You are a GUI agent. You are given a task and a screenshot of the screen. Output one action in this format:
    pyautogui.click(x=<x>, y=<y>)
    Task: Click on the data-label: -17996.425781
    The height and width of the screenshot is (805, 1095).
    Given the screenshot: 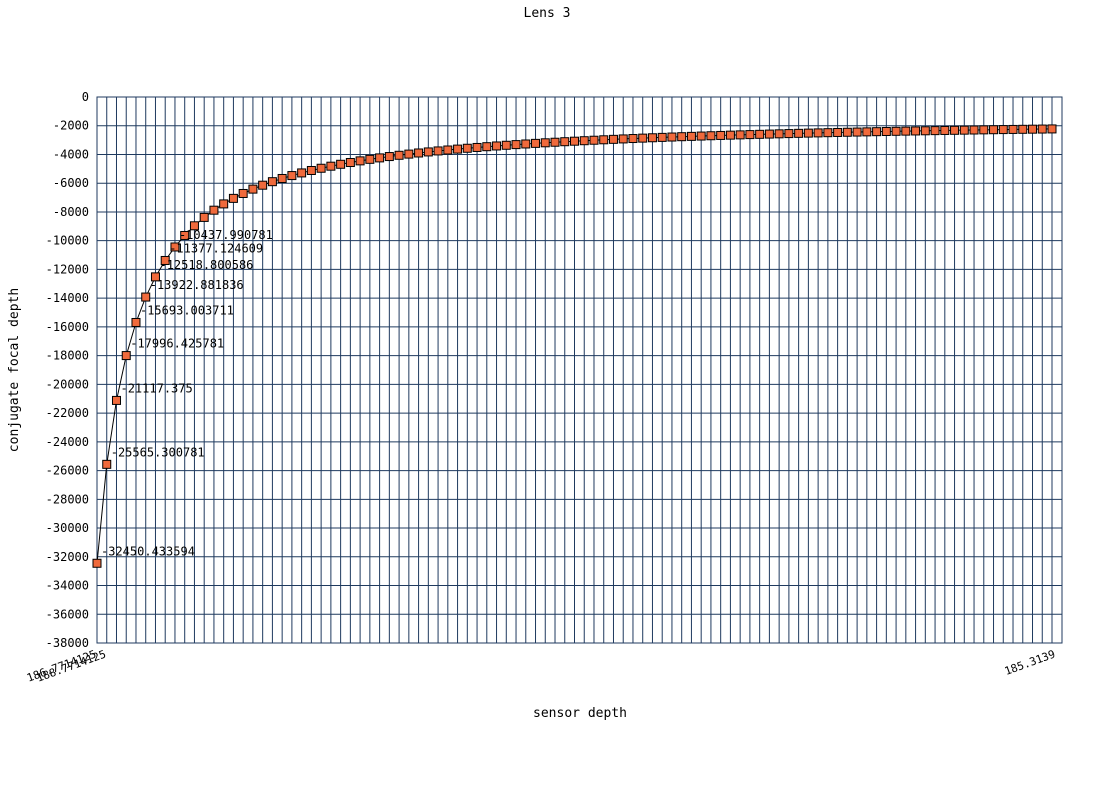 What is the action you would take?
    pyautogui.click(x=177, y=344)
    